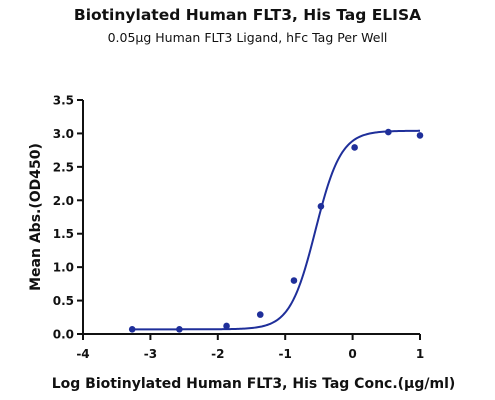  I want to click on y-tick-label: 1.5, so click(63, 234).